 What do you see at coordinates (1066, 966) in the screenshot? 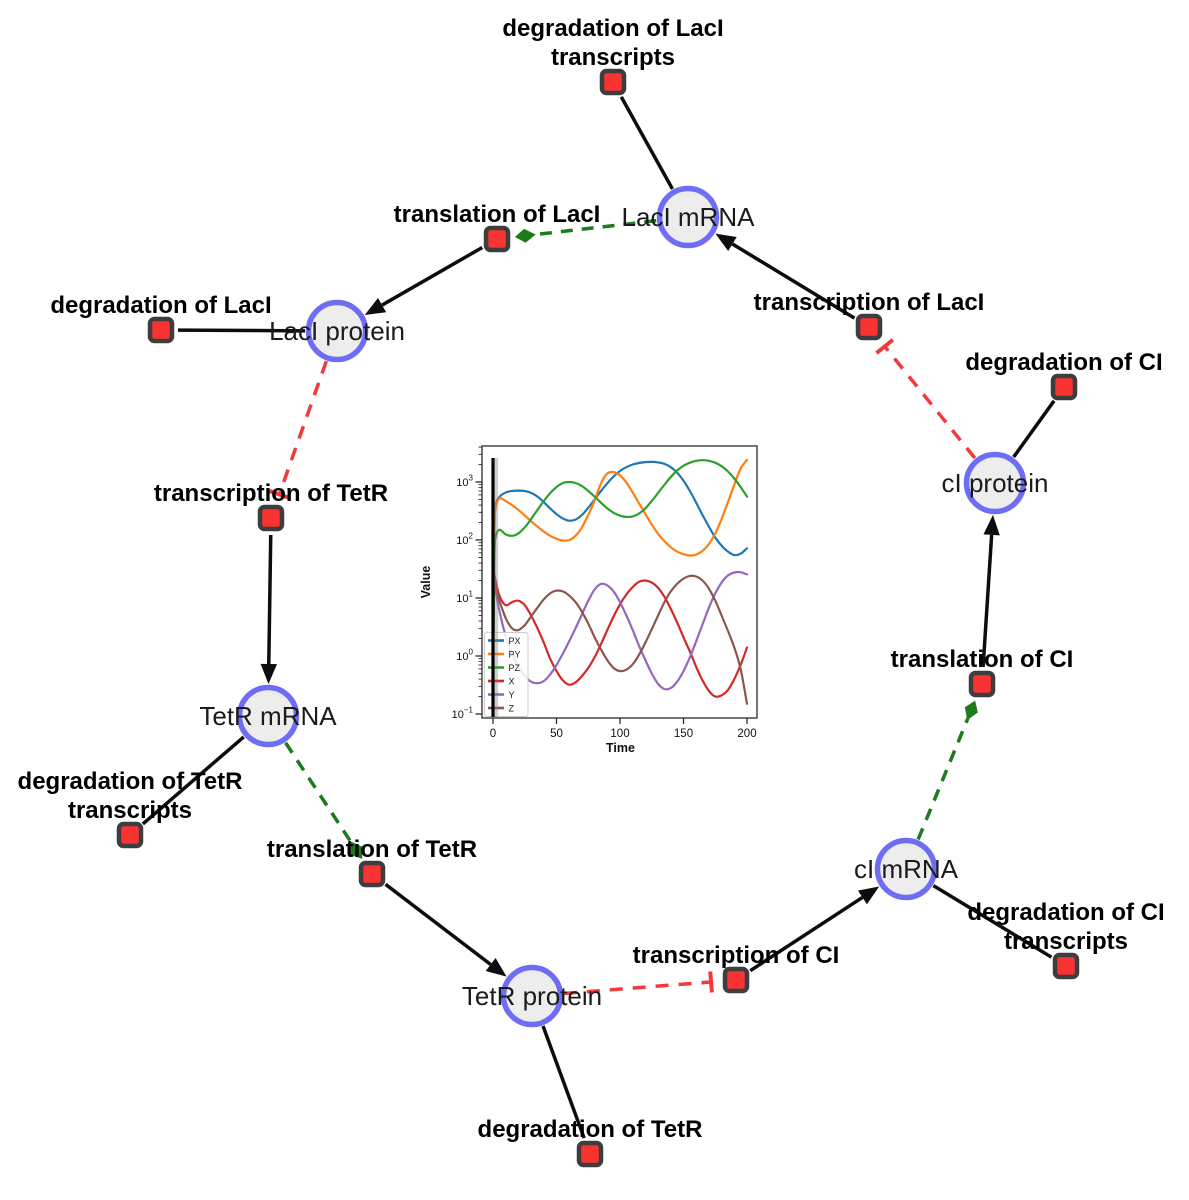
I see `reaction-node-deg_ci_tx` at bounding box center [1066, 966].